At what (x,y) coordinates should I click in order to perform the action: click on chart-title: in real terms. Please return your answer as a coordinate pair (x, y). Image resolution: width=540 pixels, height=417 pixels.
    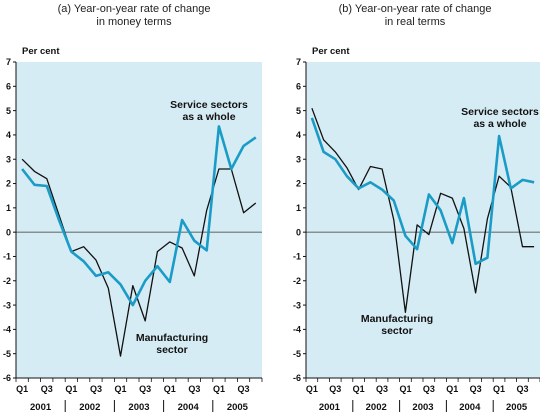
    Looking at the image, I should click on (415, 22).